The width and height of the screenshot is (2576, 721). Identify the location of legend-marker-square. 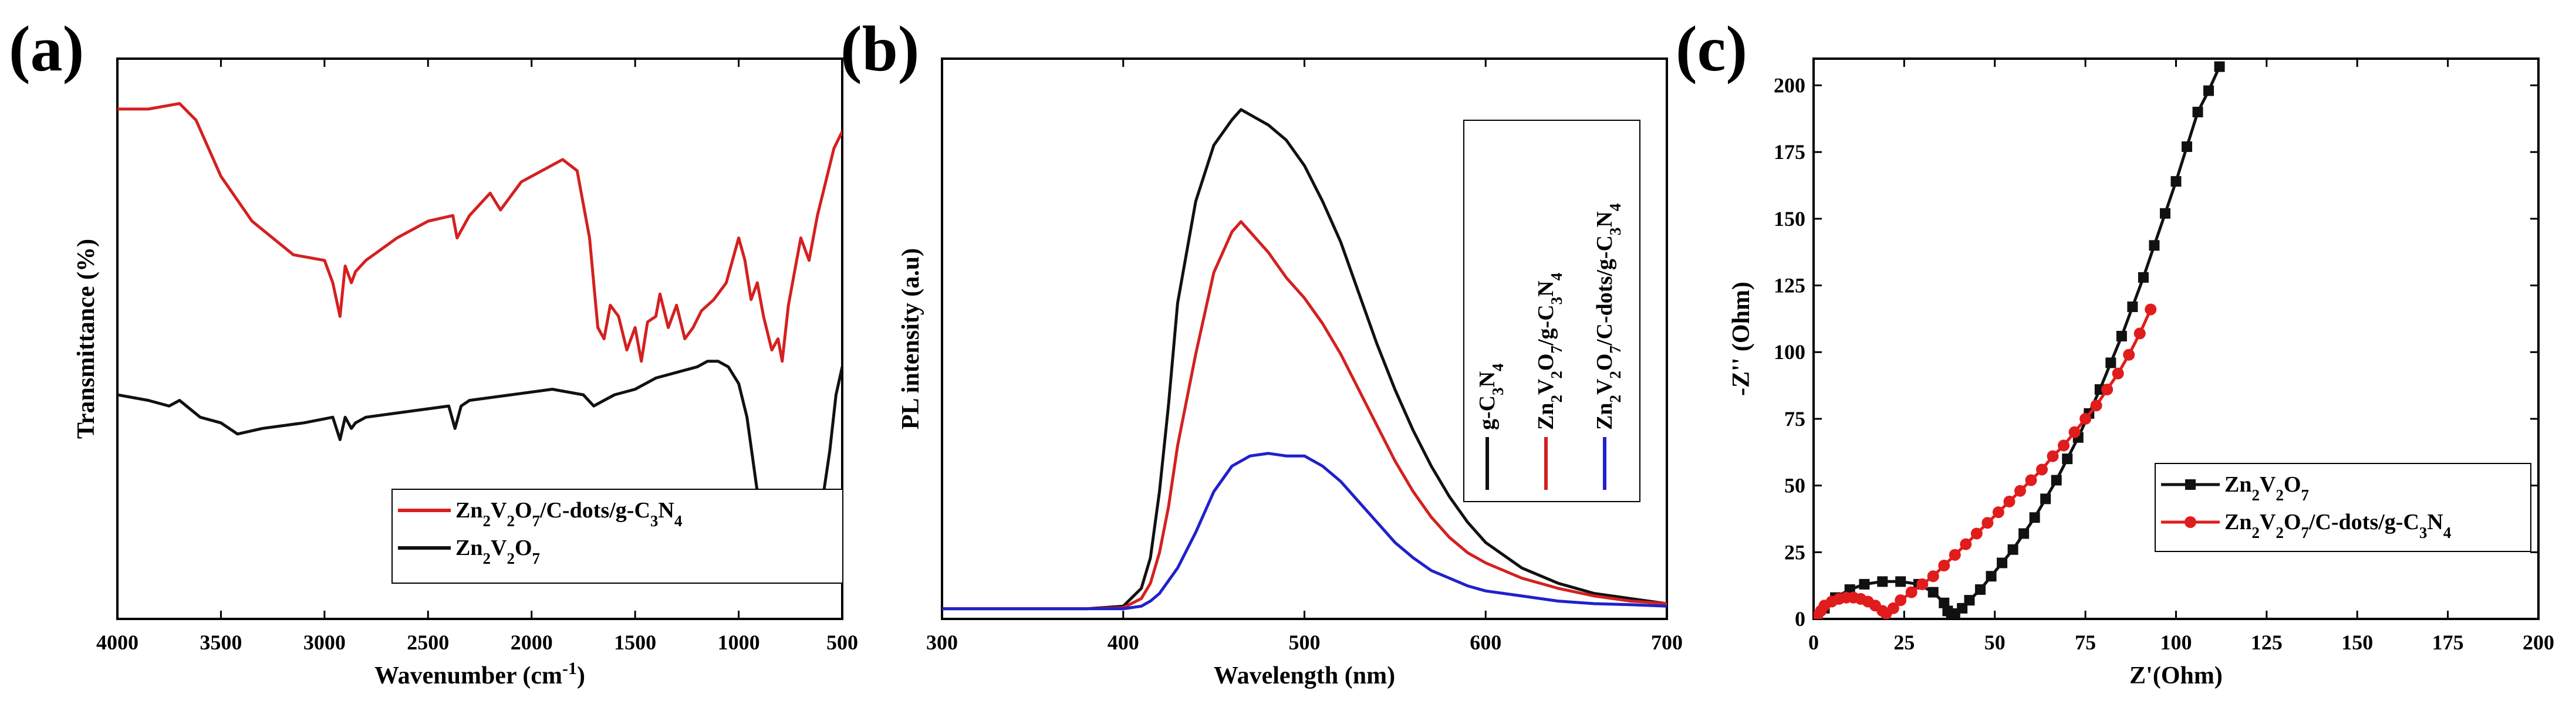
(2190, 484).